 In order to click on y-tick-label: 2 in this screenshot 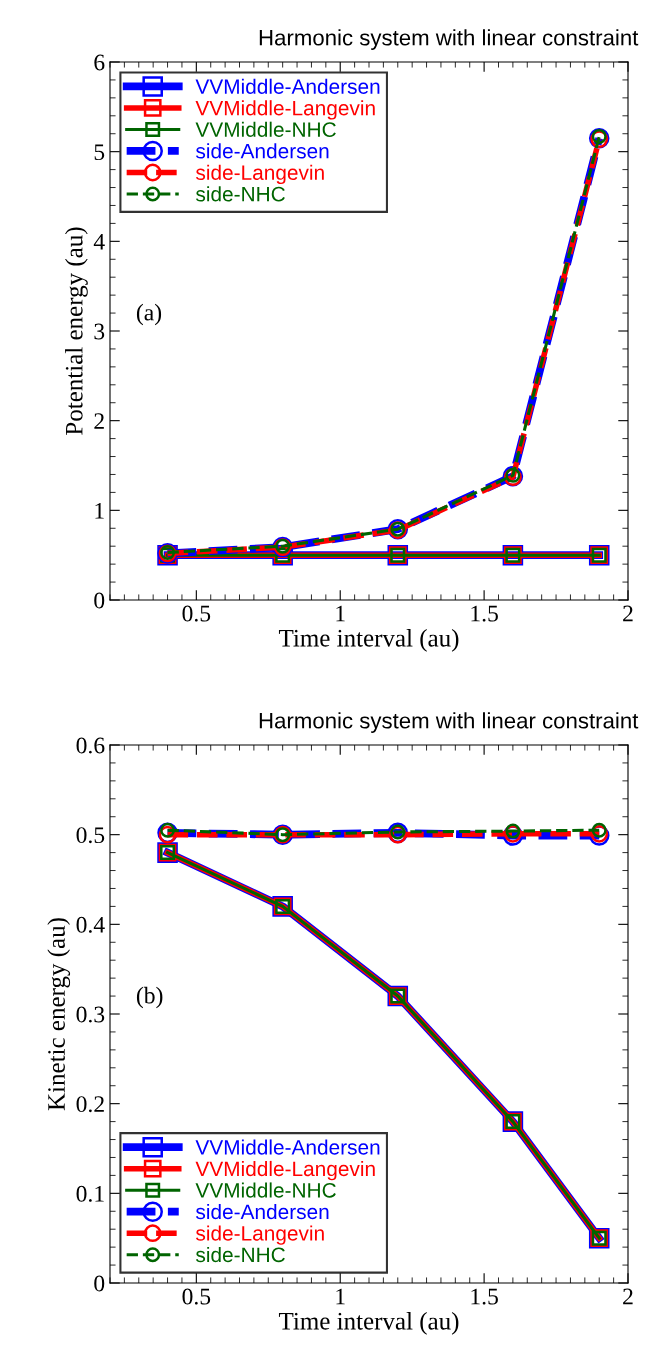, I will do `click(99, 421)`.